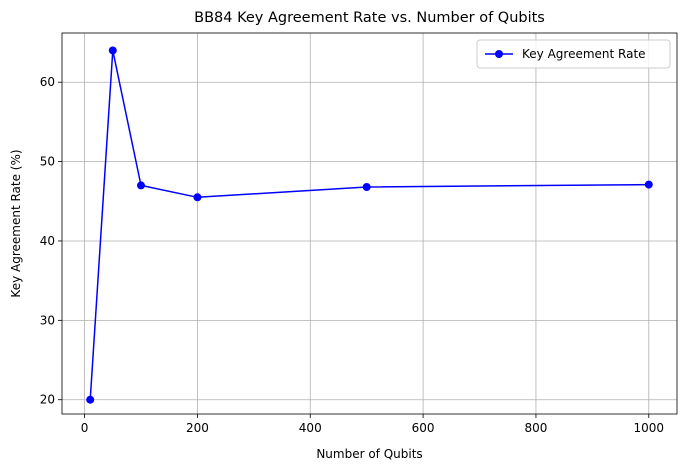 The image size is (686, 470). I want to click on x-tick-label: 1000, so click(649, 428).